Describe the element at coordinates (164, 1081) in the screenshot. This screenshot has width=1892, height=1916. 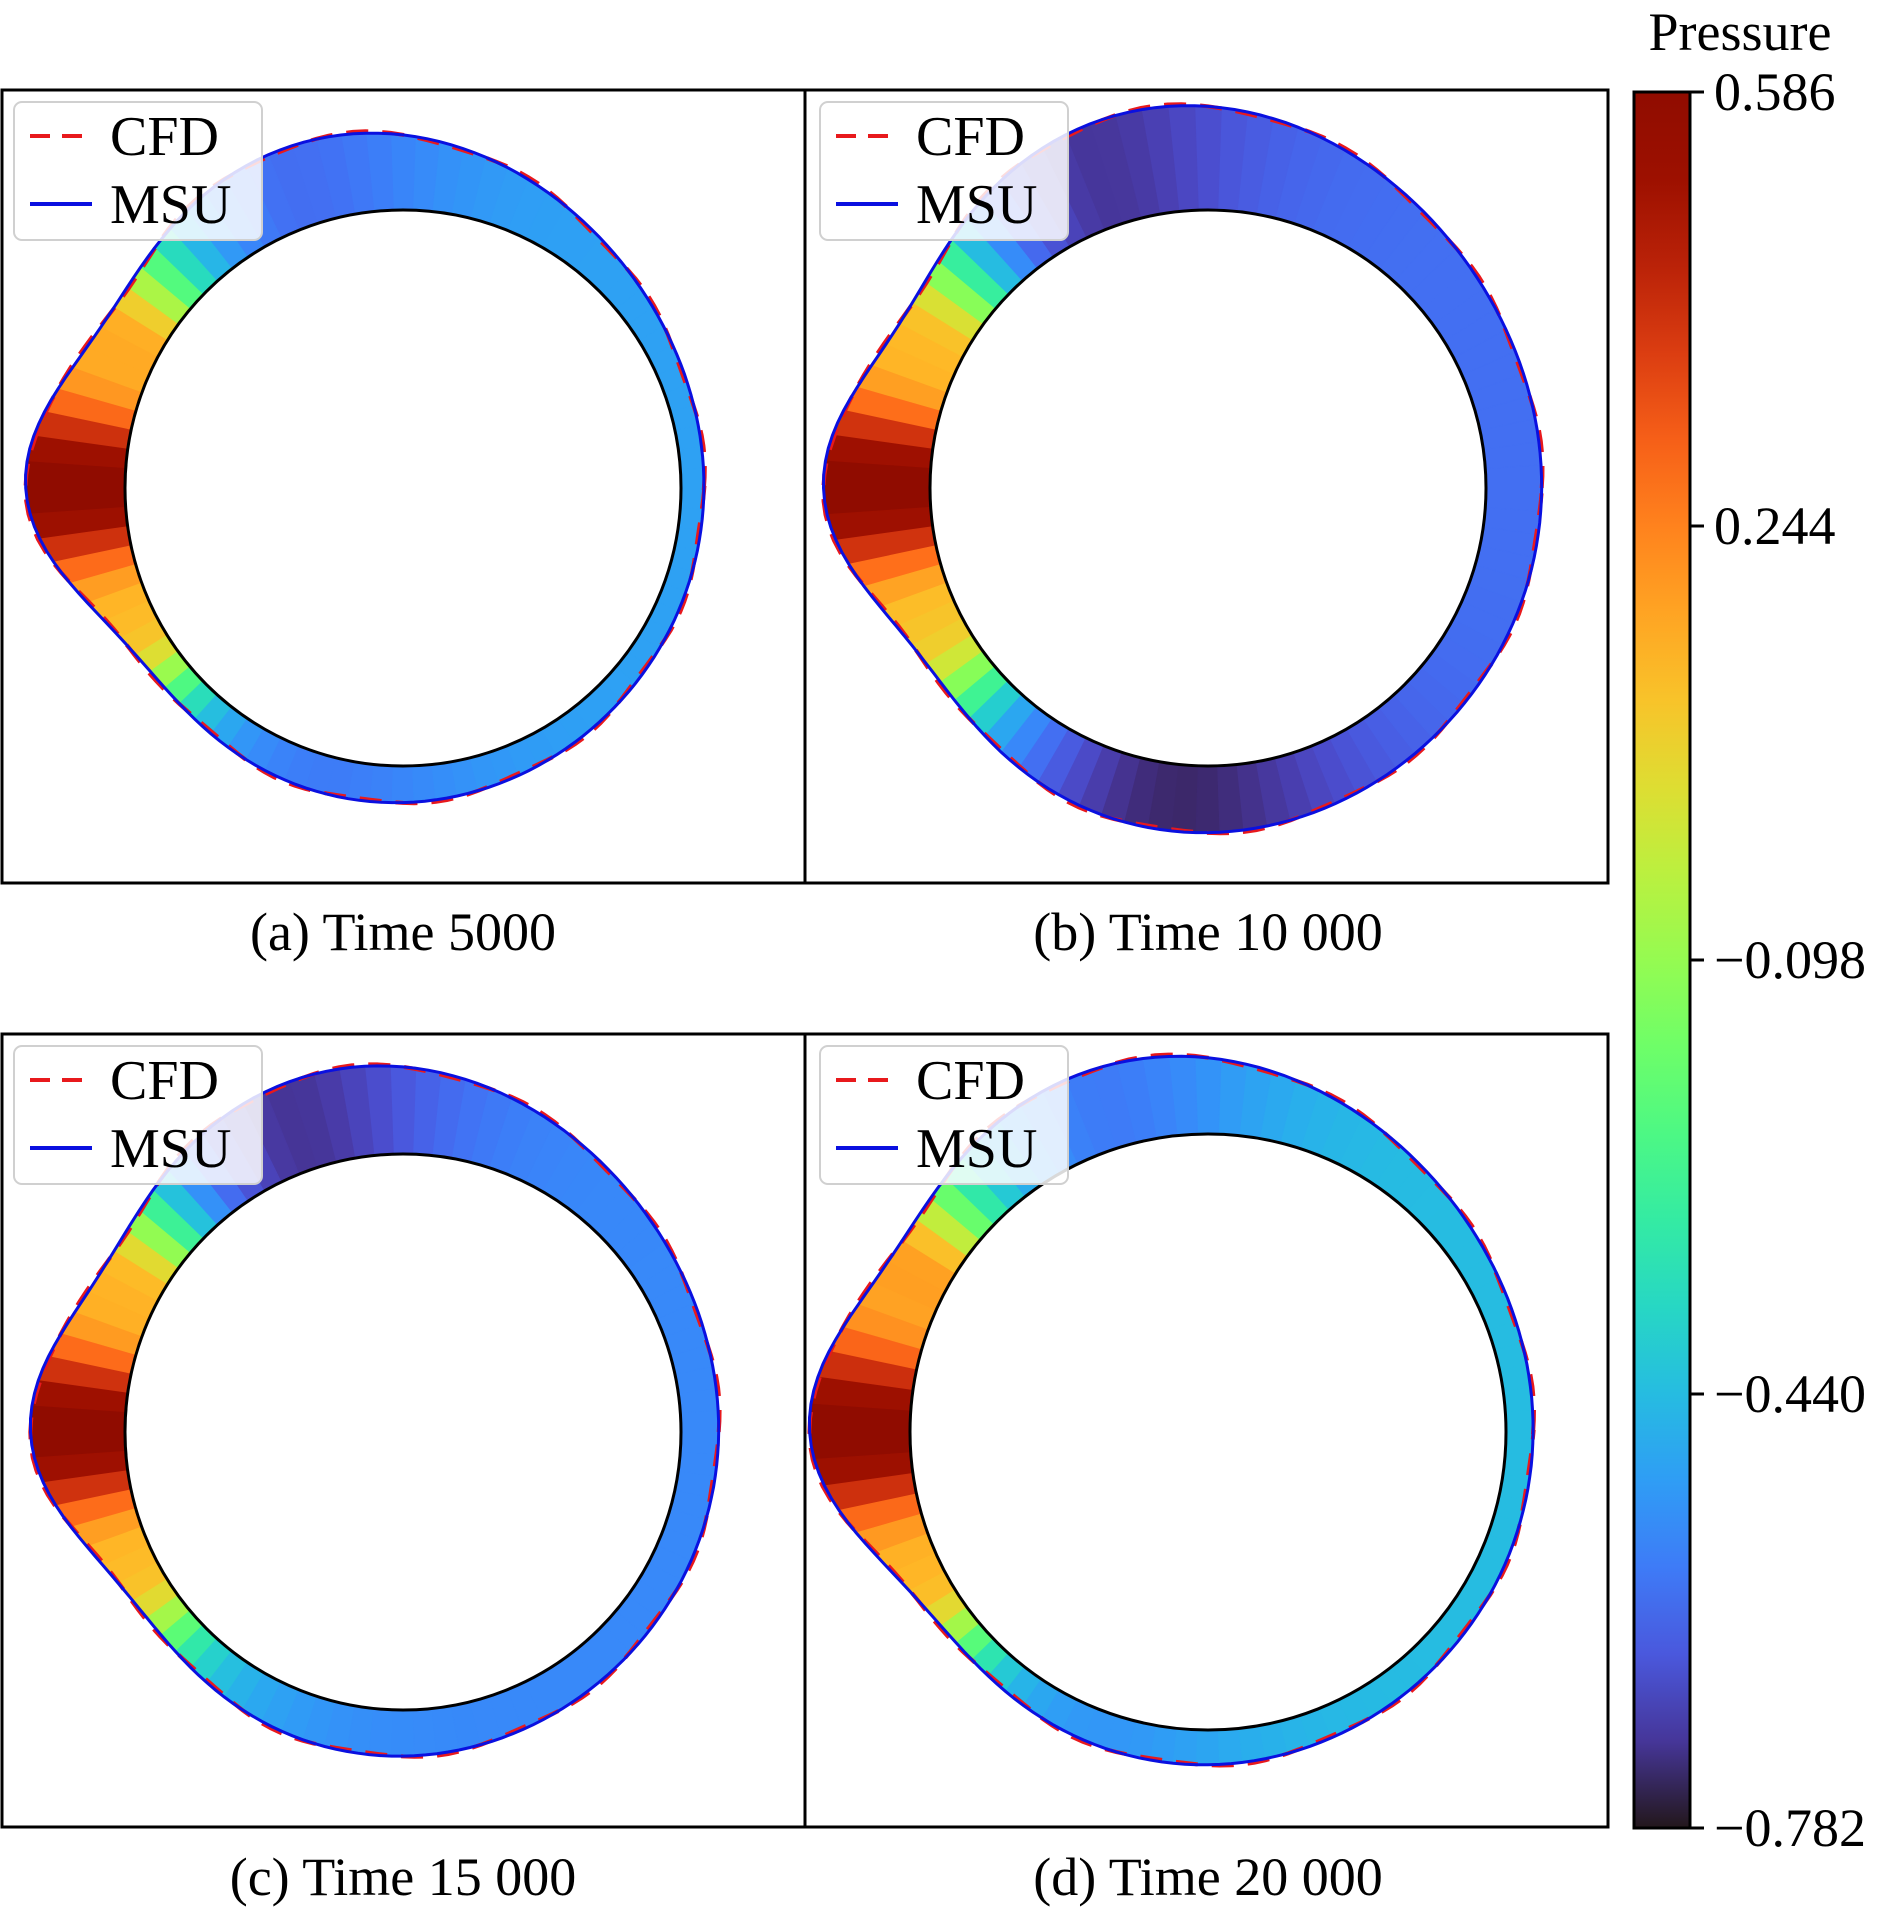
I see `panel-c-legend-cfd-label: CFD` at that location.